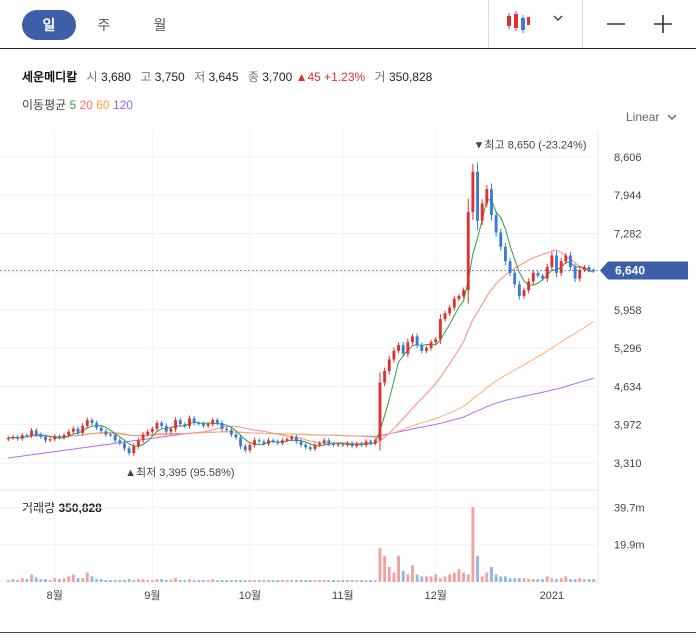 The width and height of the screenshot is (696, 640). I want to click on scale-mode-select: Linear, so click(651, 117).